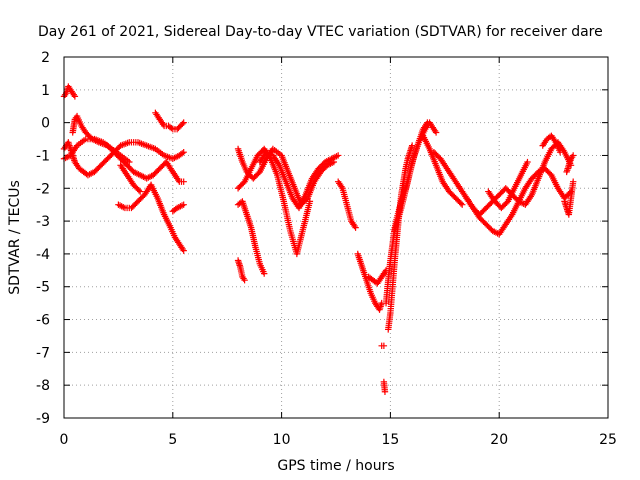  I want to click on series-track-f, so click(130, 178).